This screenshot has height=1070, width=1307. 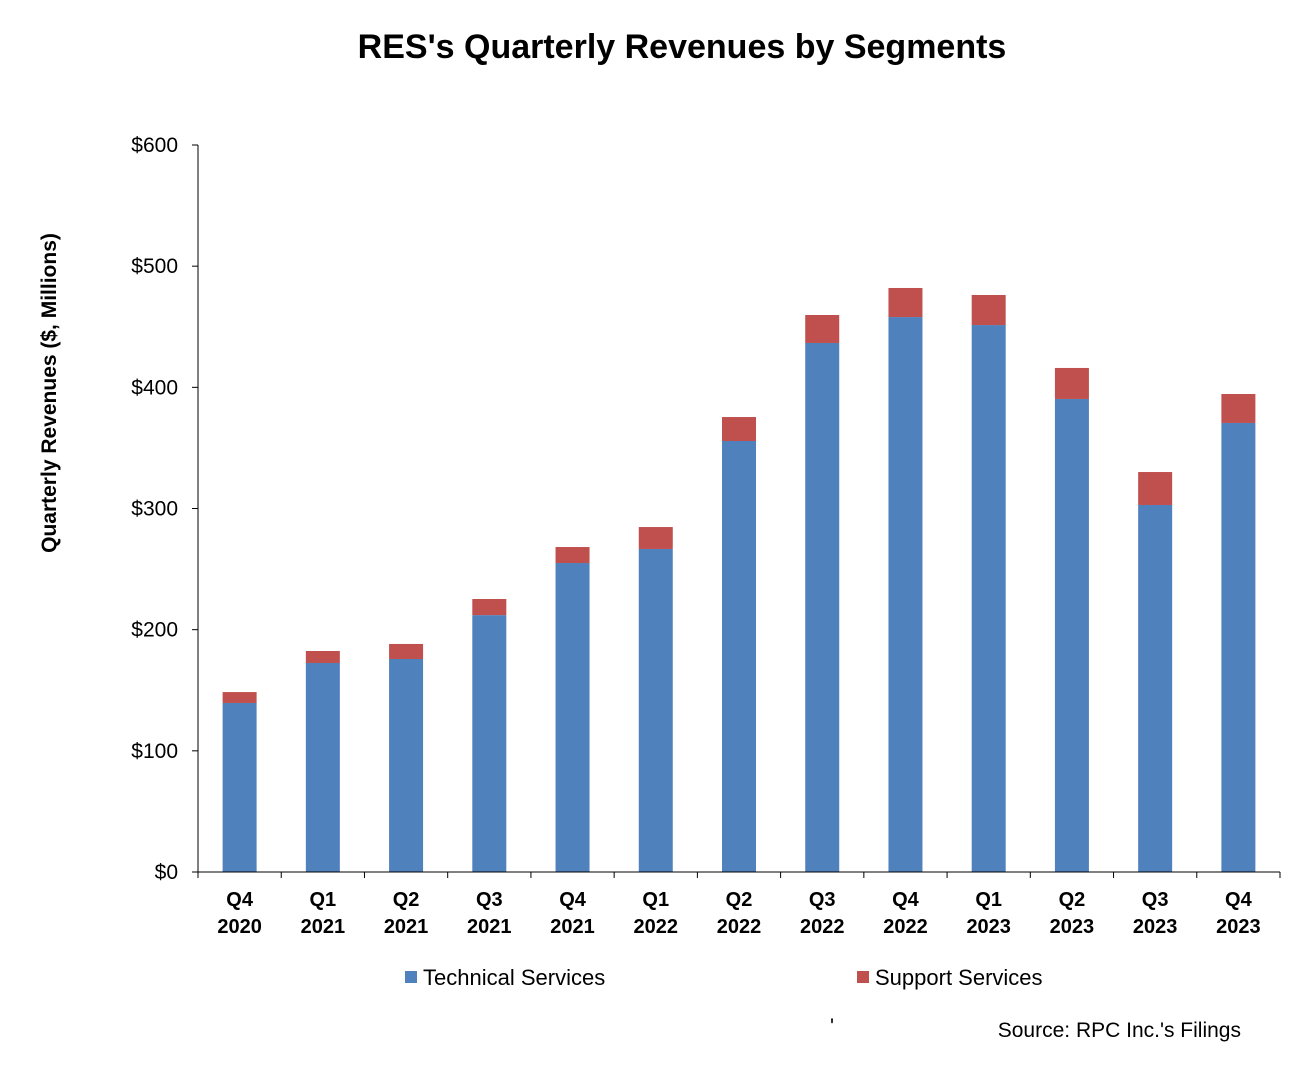 What do you see at coordinates (239, 913) in the screenshot?
I see `x-tick-label: Q4 2020` at bounding box center [239, 913].